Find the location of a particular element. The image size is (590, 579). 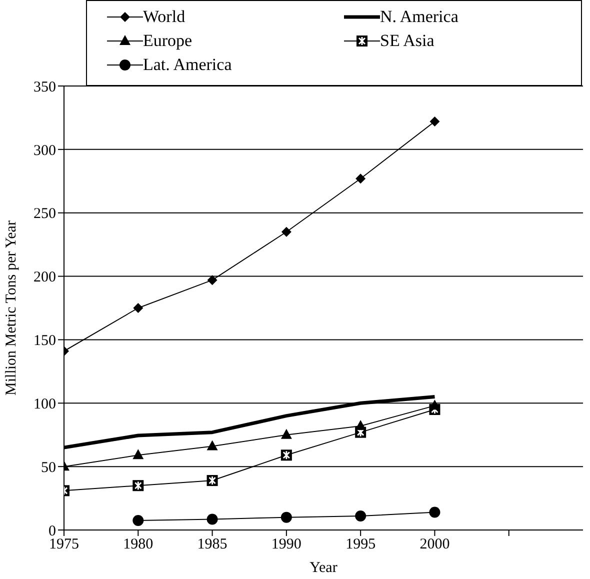

legend-label: N. America is located at coordinates (419, 17).